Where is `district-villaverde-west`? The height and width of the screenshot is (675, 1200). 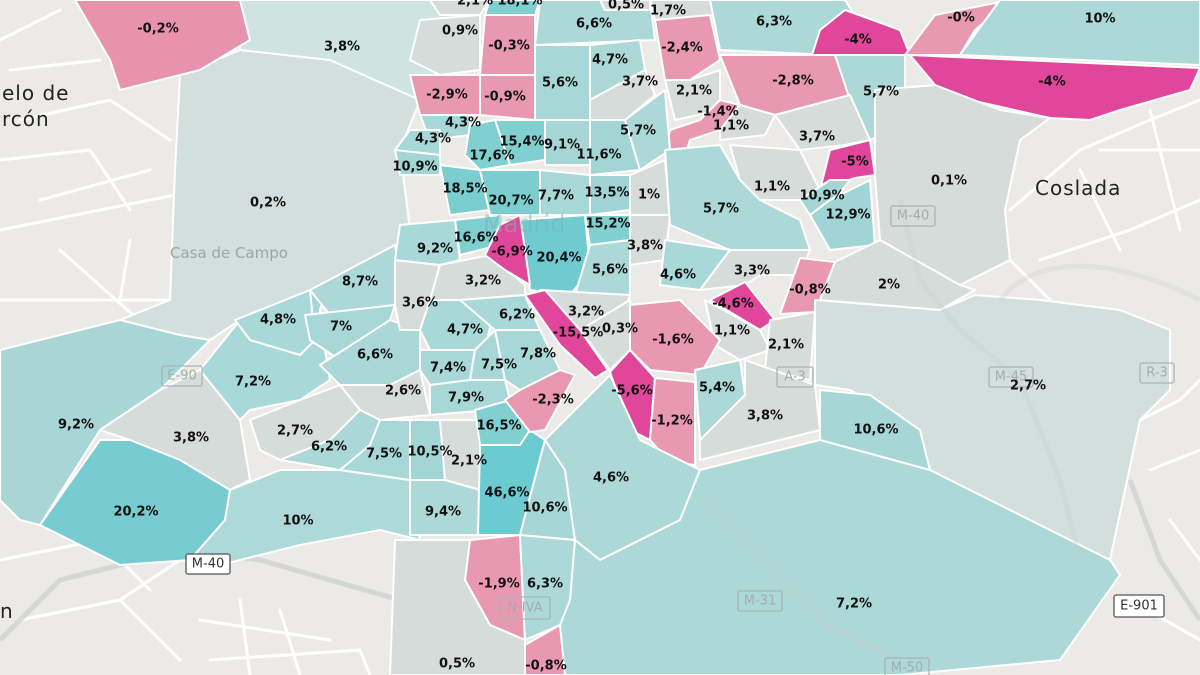
district-villaverde-west is located at coordinates (305, 520).